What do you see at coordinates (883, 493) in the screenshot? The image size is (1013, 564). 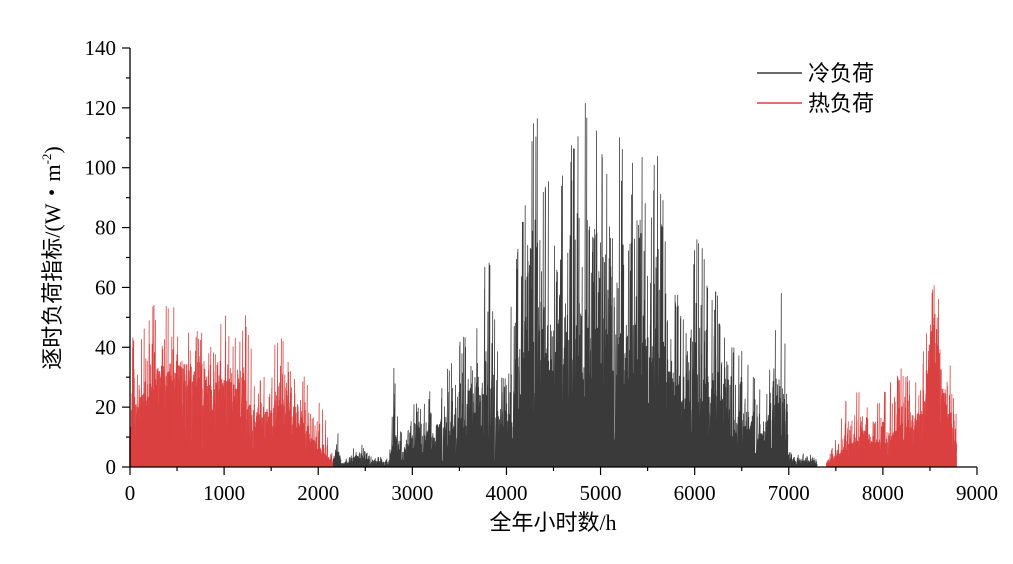 I see `x-tick-label: 8000` at bounding box center [883, 493].